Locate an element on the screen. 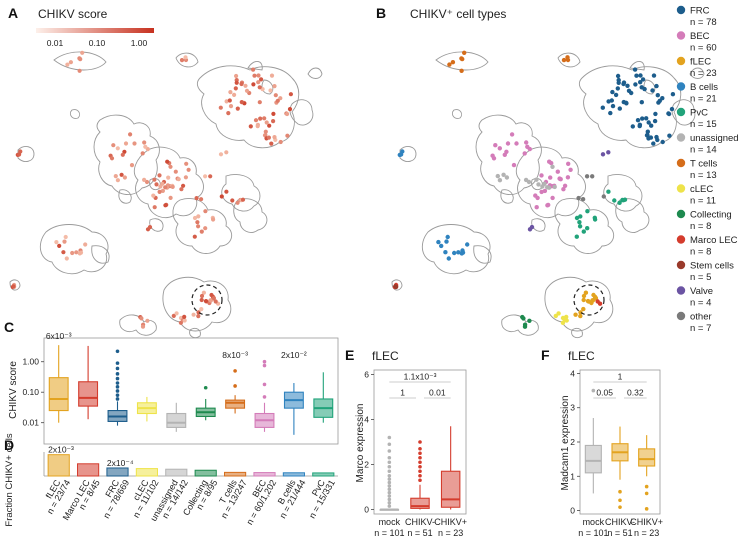 The height and width of the screenshot is (558, 749). x-tick-label: CHIKV- is located at coordinates (620, 522).